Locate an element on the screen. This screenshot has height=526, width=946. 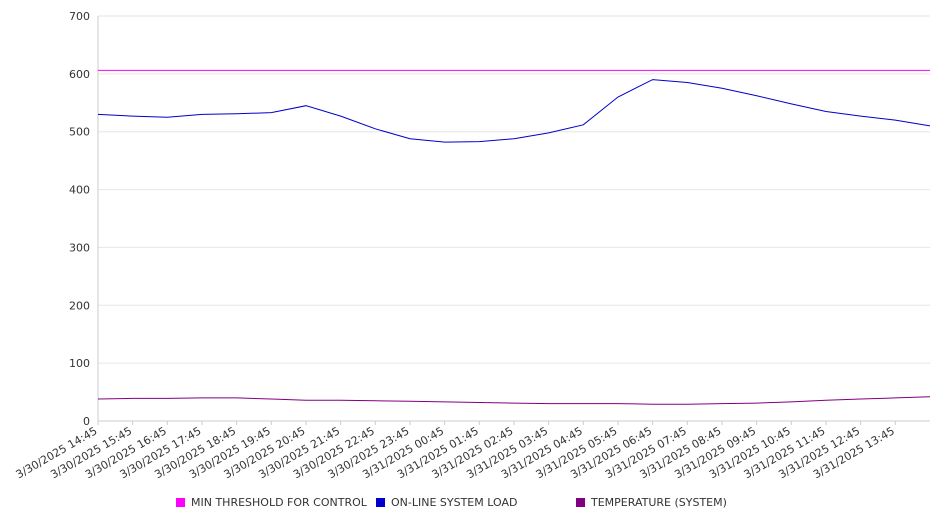
y-tick-label: 0 is located at coordinates (86, 421).